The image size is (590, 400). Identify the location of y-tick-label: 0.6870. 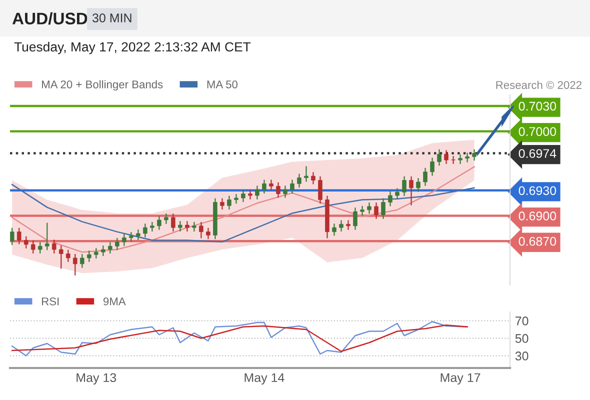
(537, 241).